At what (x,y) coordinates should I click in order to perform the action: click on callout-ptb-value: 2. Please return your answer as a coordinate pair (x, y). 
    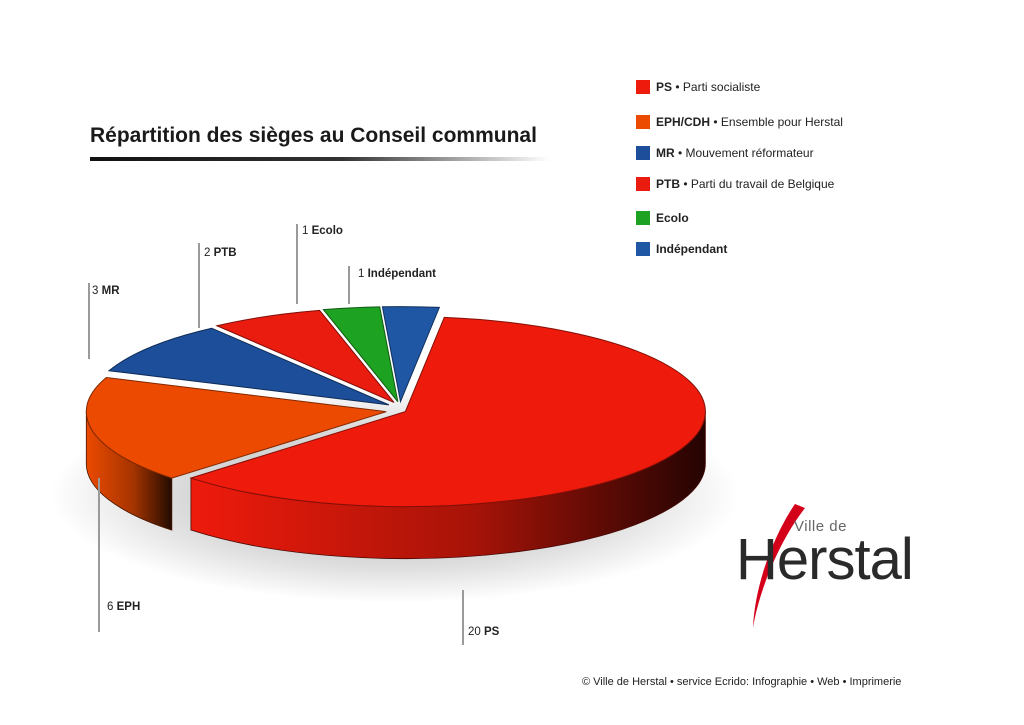
    Looking at the image, I should click on (207, 253).